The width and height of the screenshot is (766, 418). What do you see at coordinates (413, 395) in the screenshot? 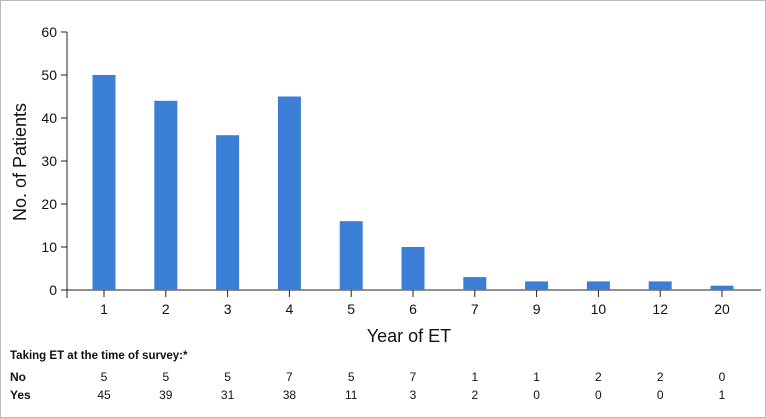
I see `table-cell: 3` at bounding box center [413, 395].